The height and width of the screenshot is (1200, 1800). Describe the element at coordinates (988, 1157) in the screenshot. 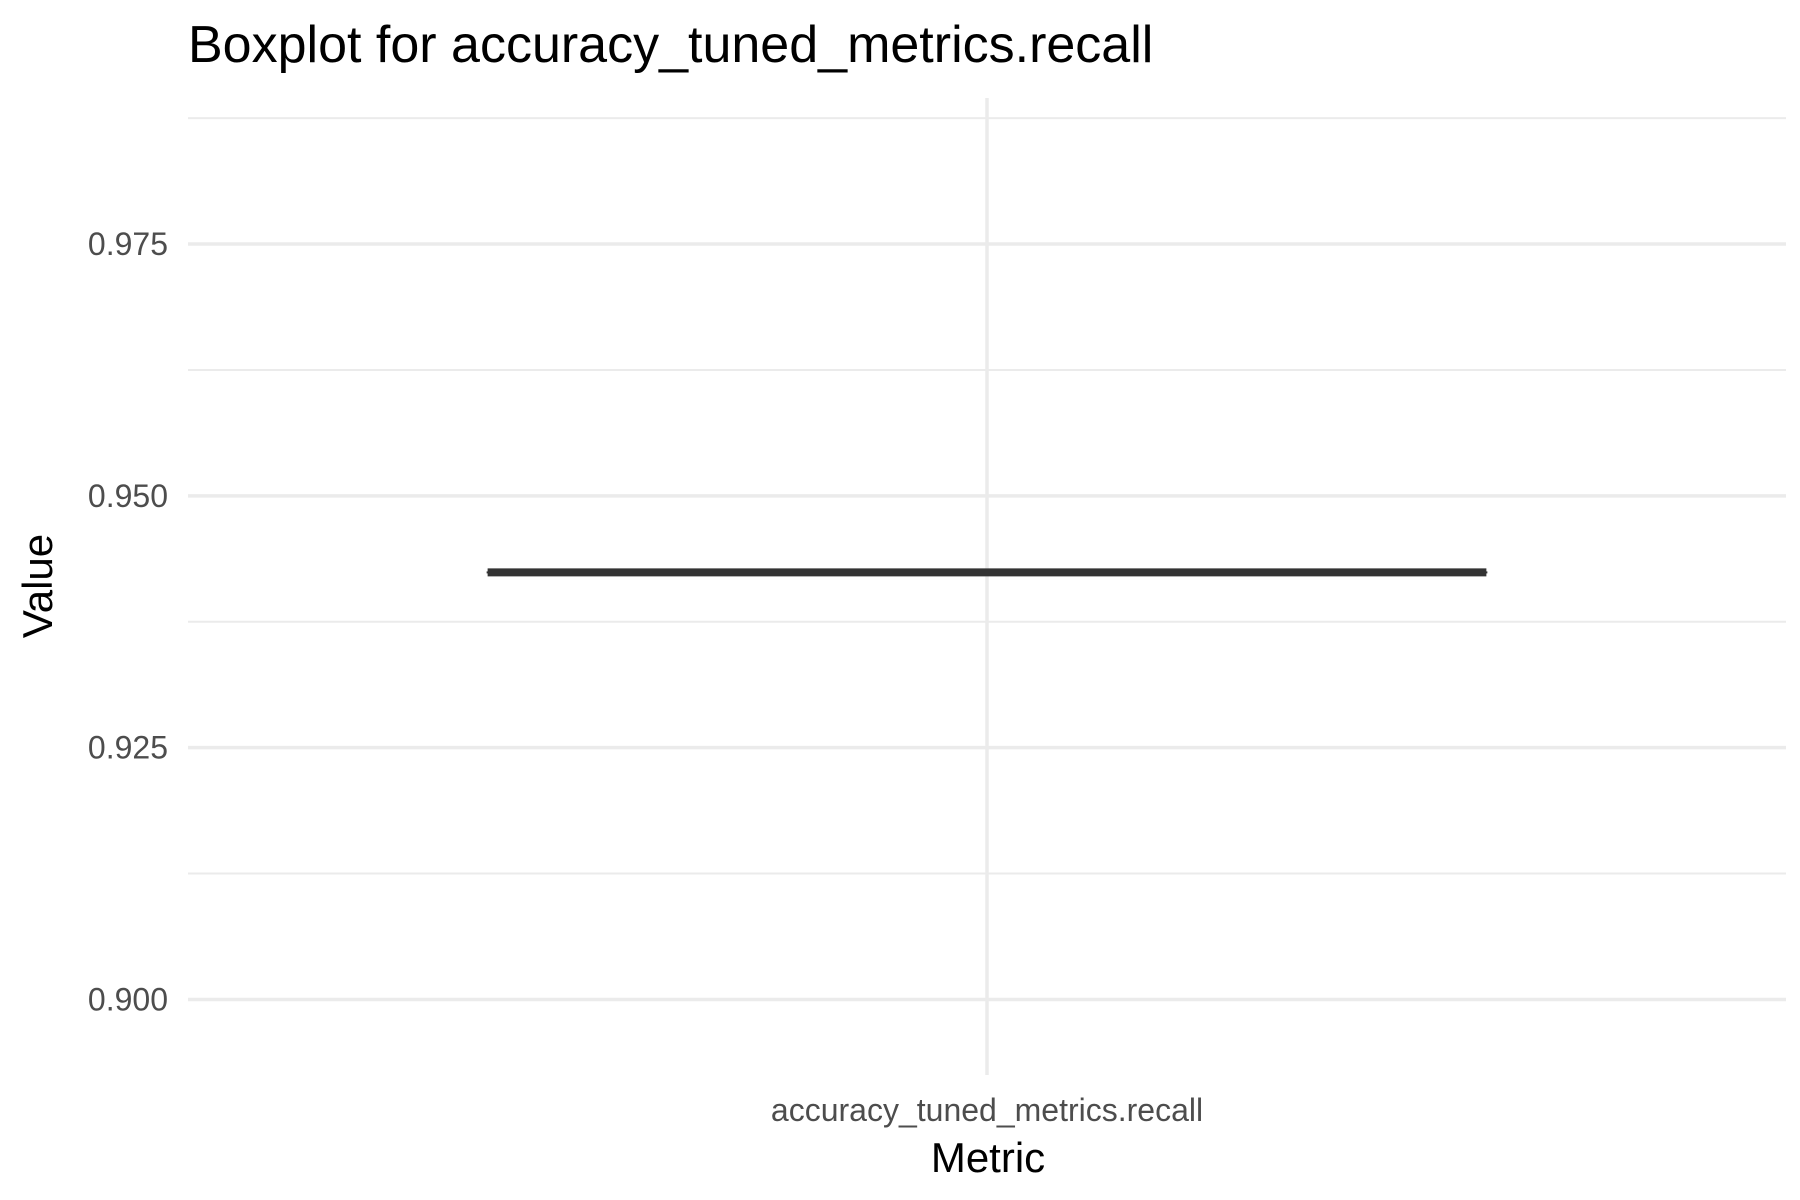

I see `x-axis-title: Metric` at that location.